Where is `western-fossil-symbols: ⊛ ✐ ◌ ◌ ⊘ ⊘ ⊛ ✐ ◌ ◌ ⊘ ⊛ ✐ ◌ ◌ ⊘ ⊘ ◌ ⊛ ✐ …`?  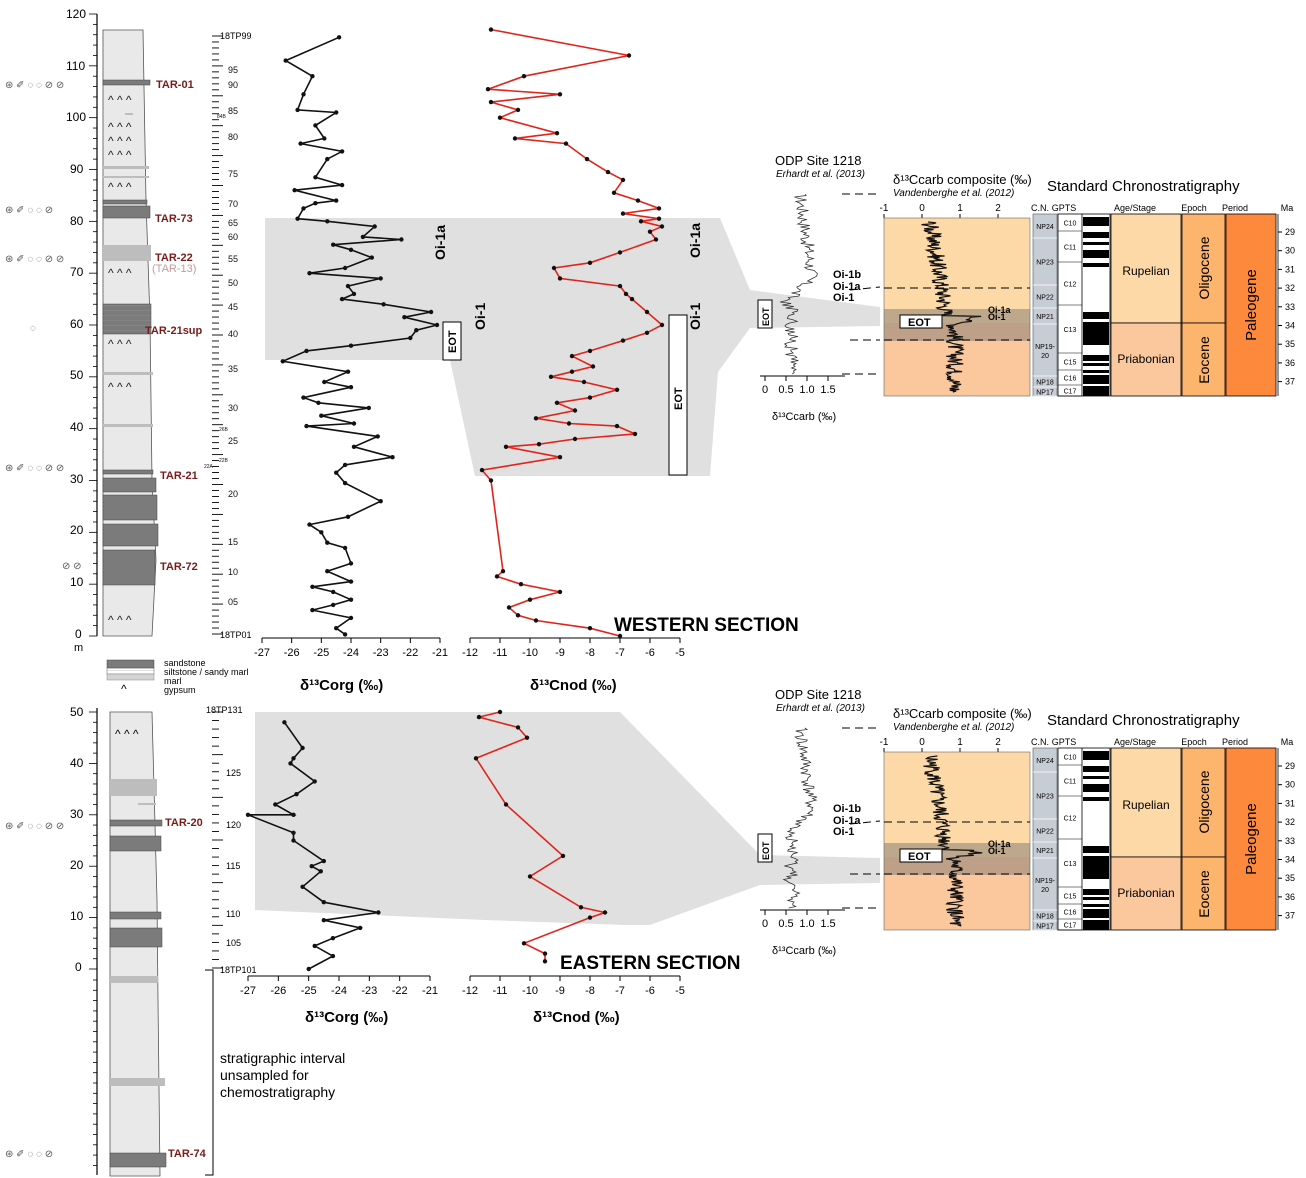
western-fossil-symbols: ⊛ ✐ ◌ ◌ ⊘ ⊘ ⊛ ✐ ◌ ◌ ⊘ ⊛ ✐ ◌ ◌ ⊘ ⊘ ◌ ⊛ ✐ … is located at coordinates (43, 326).